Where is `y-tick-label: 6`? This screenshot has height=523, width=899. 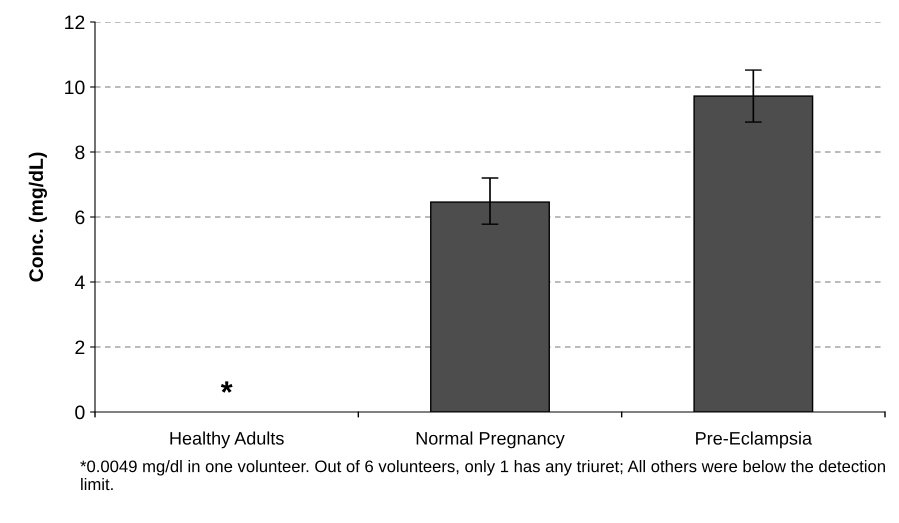
y-tick-label: 6 is located at coordinates (79, 217).